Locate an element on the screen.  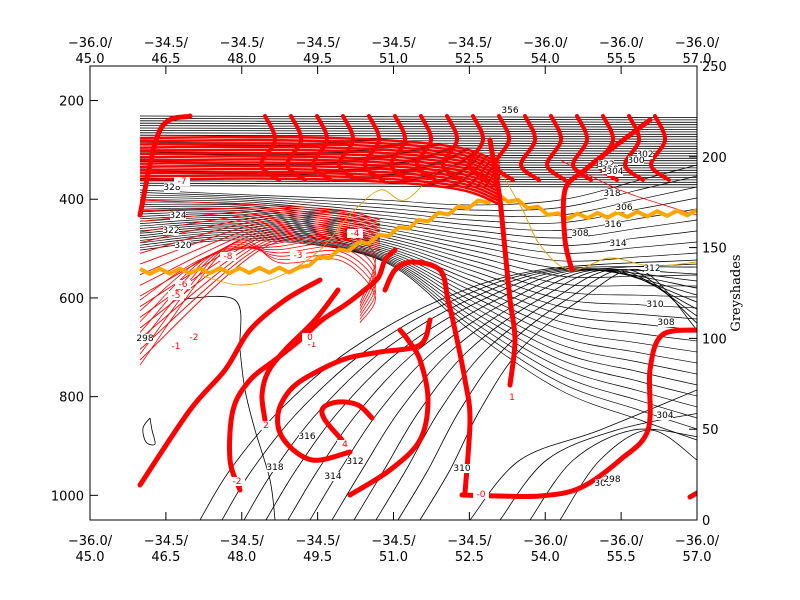
red-thin-label: -5 is located at coordinates (176, 296).